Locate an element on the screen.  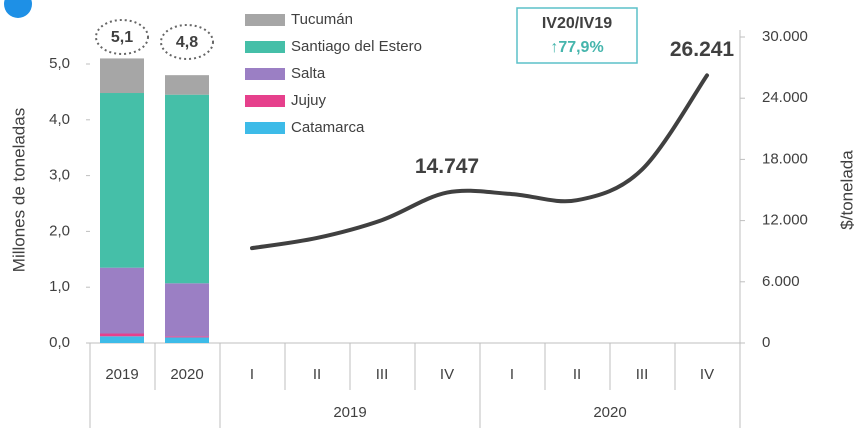
y2-tick-label: 30.000 is located at coordinates (785, 36).